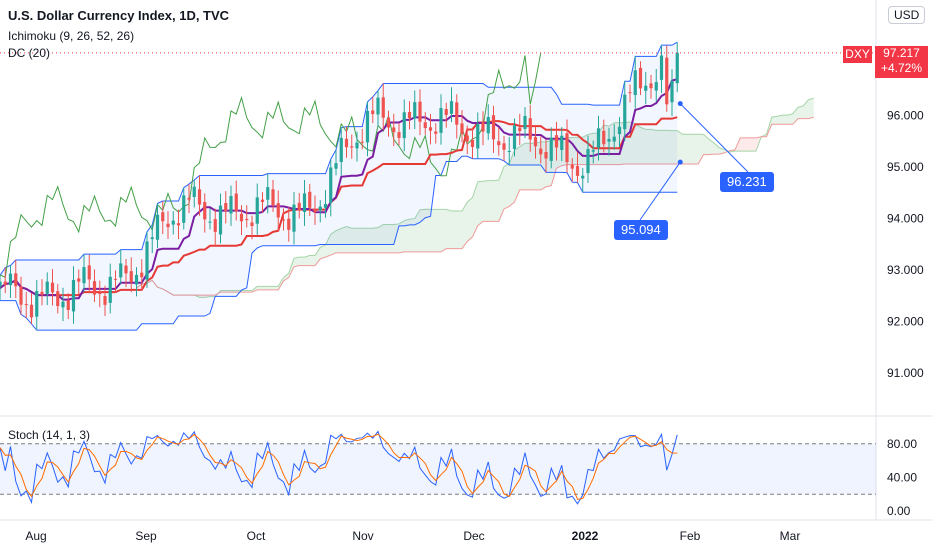 The width and height of the screenshot is (932, 550). I want to click on stoch-band, so click(438, 469).